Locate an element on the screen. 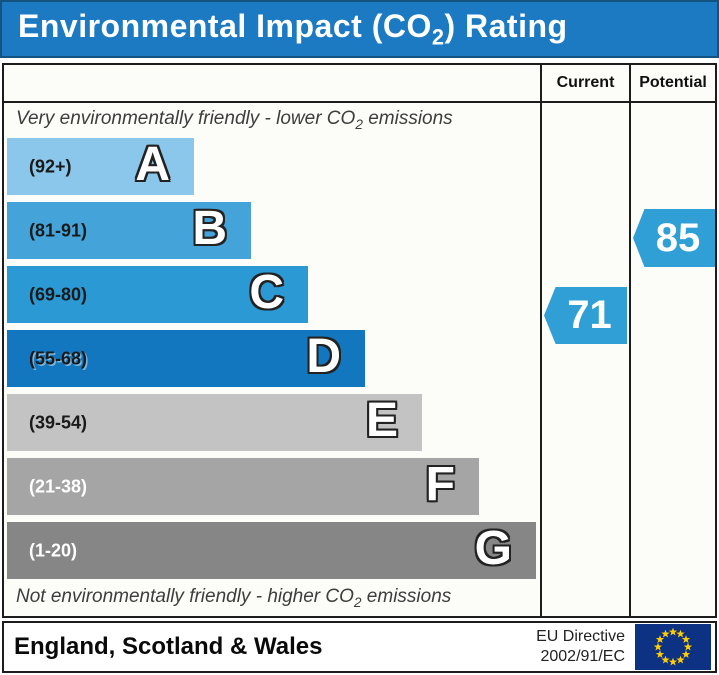 The width and height of the screenshot is (719, 675). band-d-letter: D is located at coordinates (323, 356).